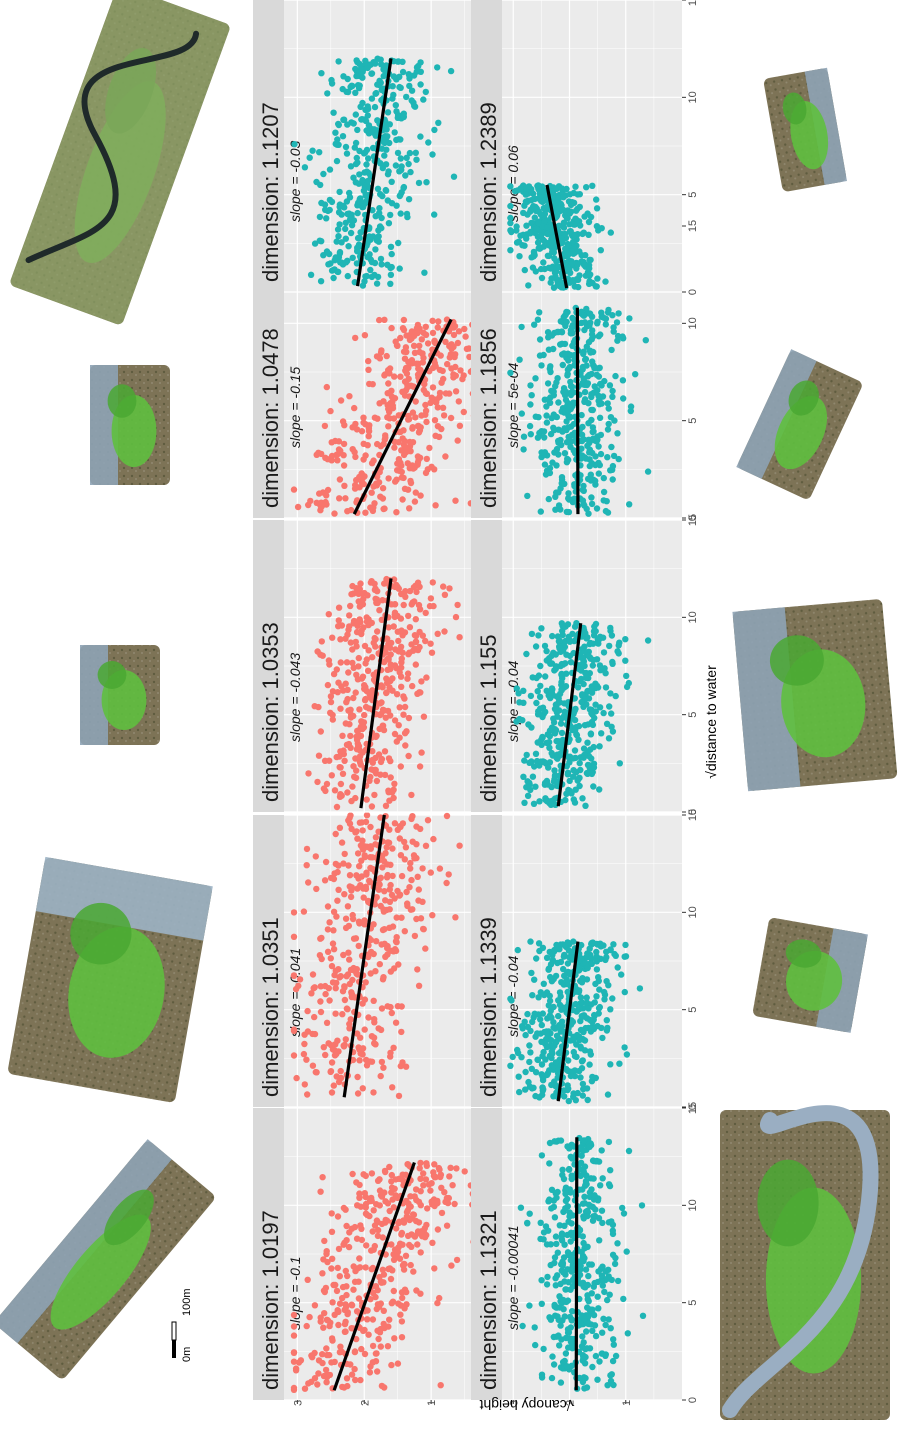  I want to click on y-tick-label: 2, so click(365, 1403).